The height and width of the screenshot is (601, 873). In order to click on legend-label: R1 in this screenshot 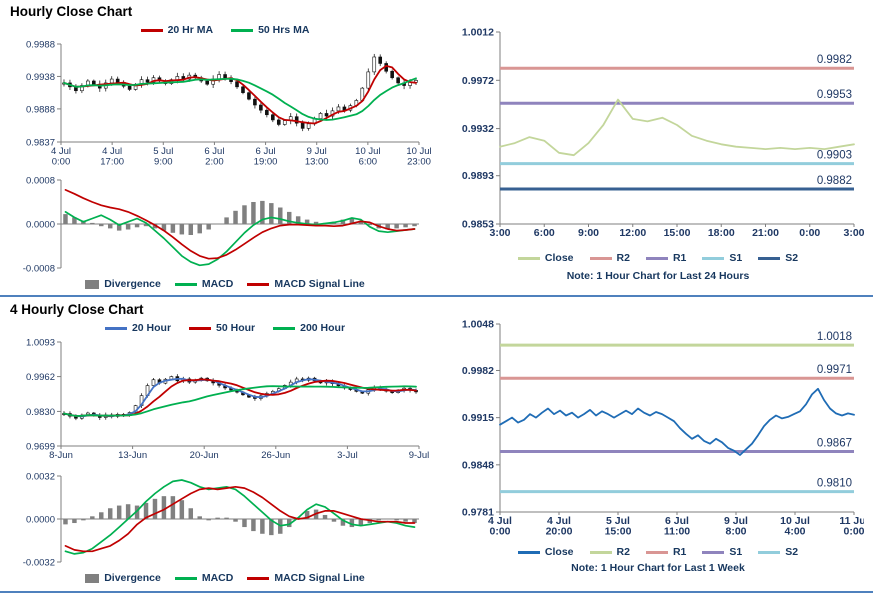, I will do `click(679, 258)`.